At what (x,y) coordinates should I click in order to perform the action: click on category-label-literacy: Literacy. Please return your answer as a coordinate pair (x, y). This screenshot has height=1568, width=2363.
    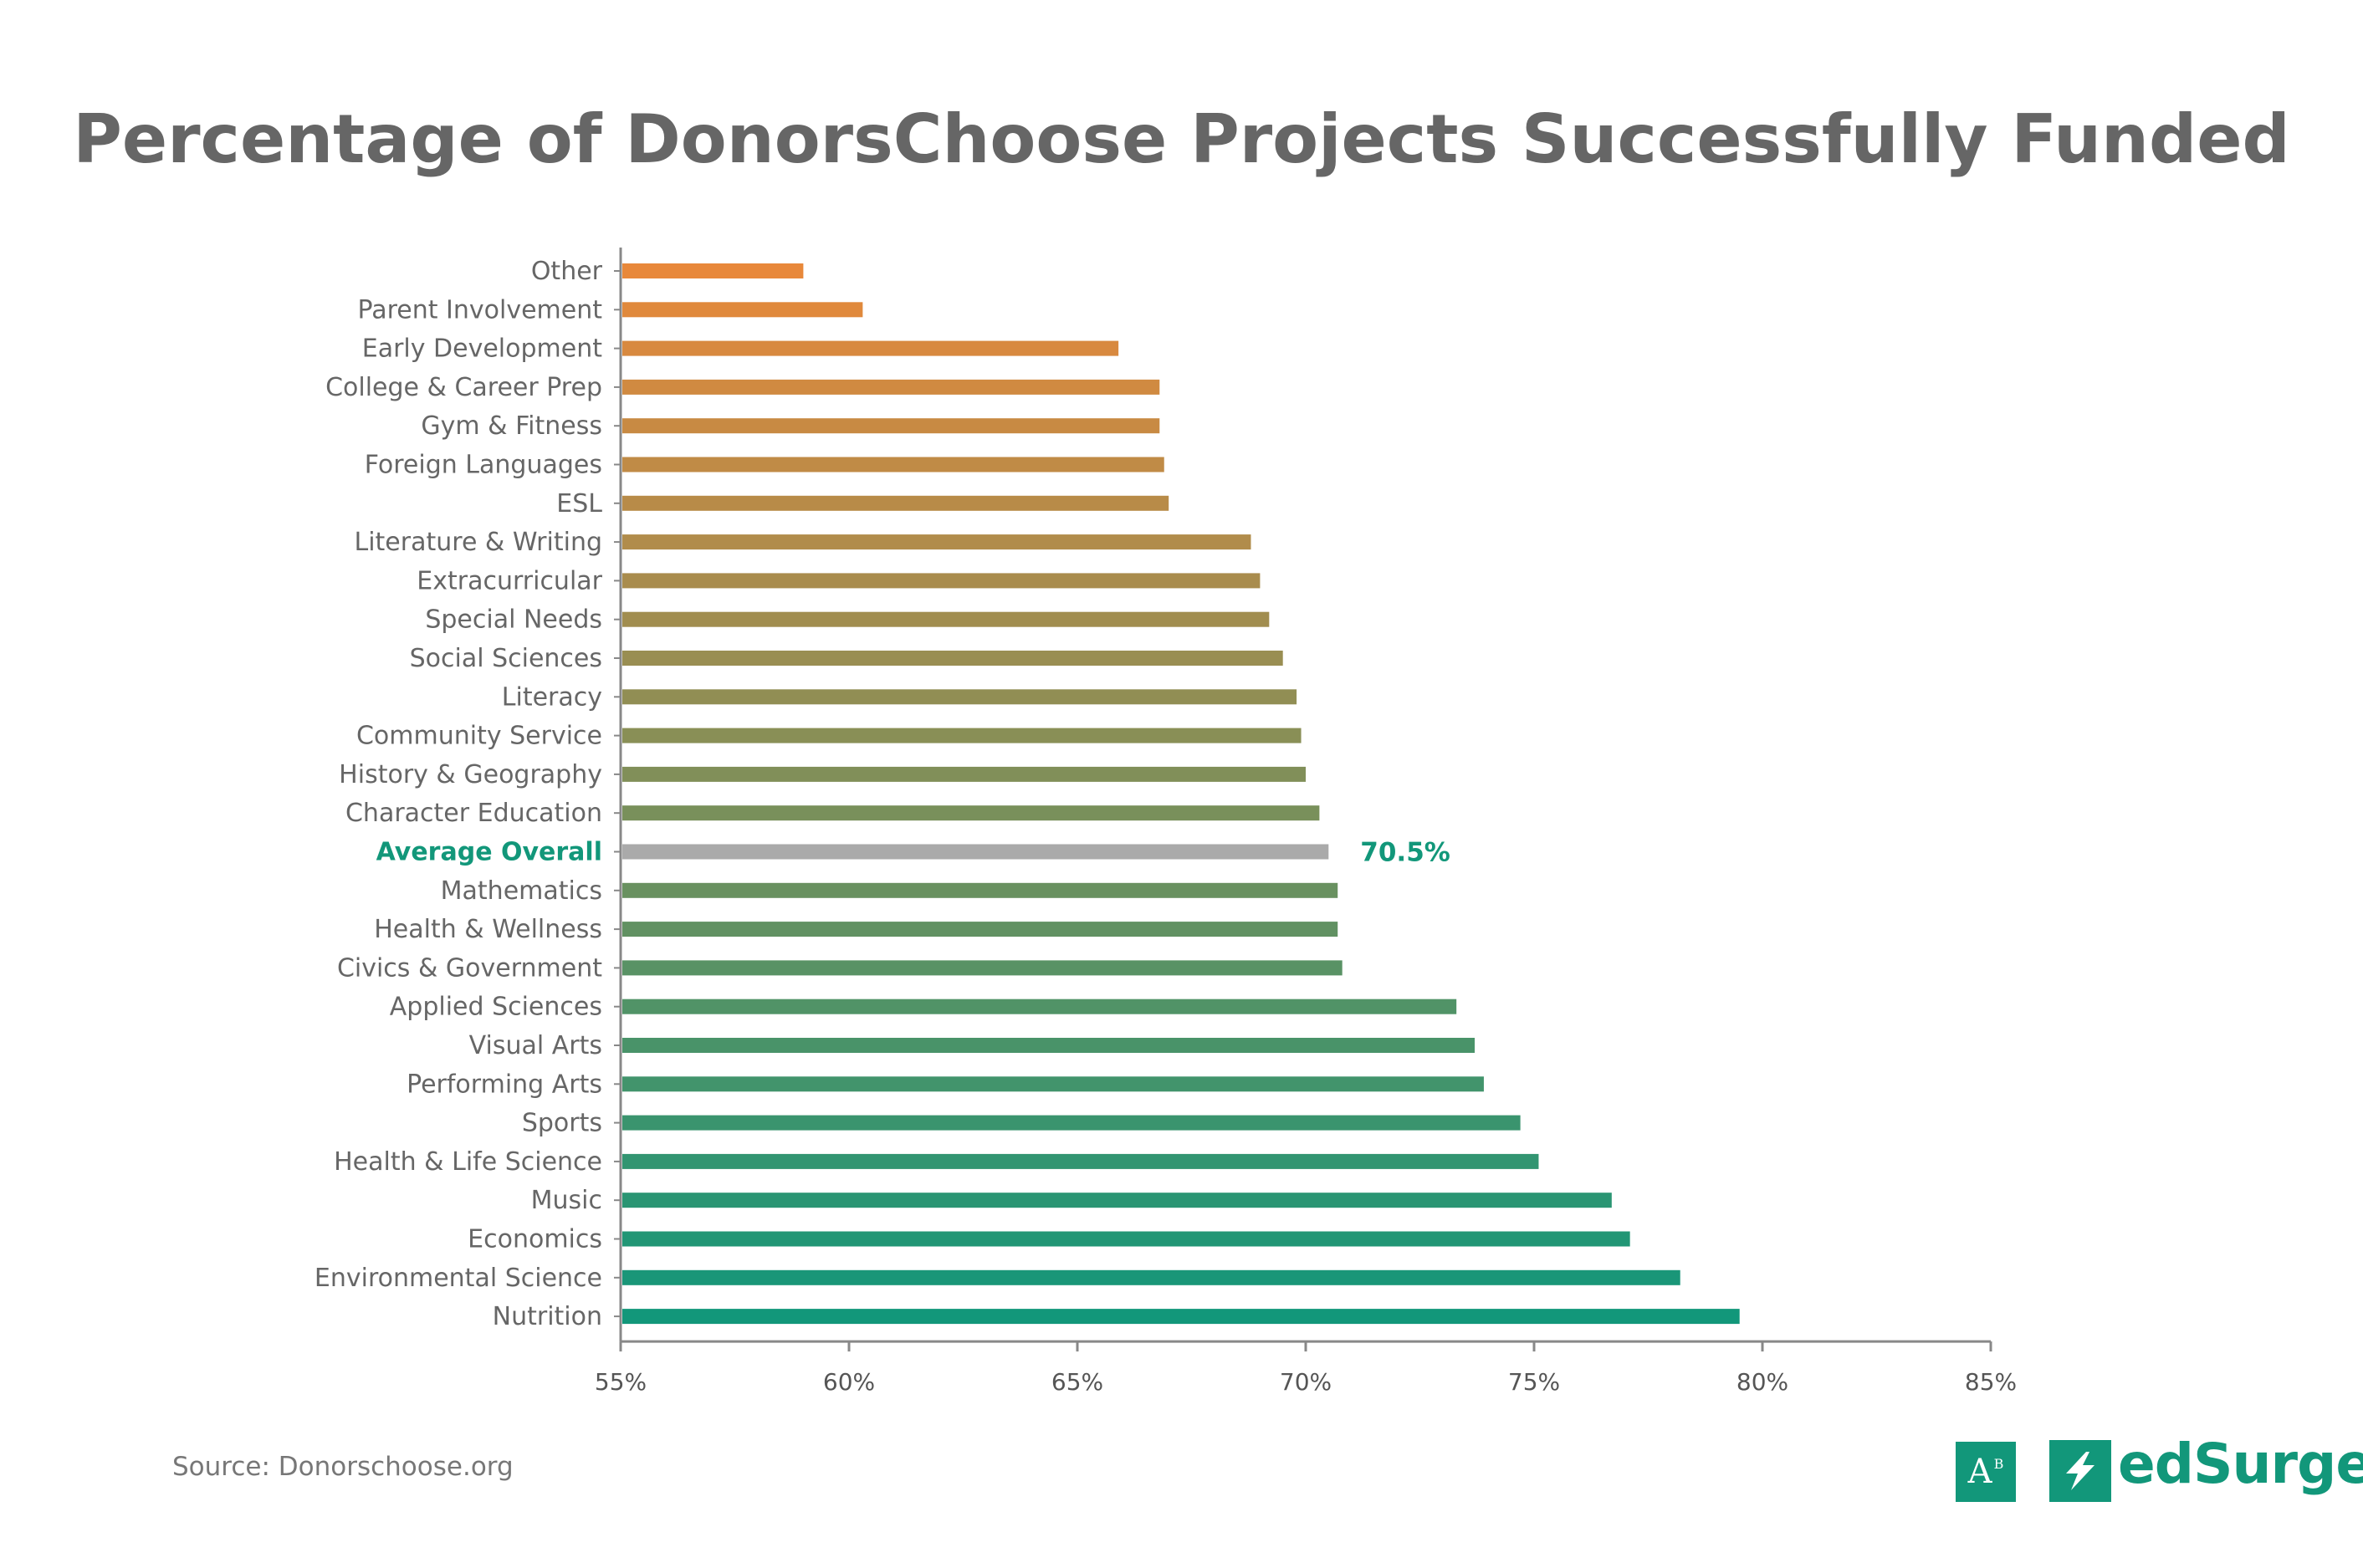
    Looking at the image, I should click on (552, 697).